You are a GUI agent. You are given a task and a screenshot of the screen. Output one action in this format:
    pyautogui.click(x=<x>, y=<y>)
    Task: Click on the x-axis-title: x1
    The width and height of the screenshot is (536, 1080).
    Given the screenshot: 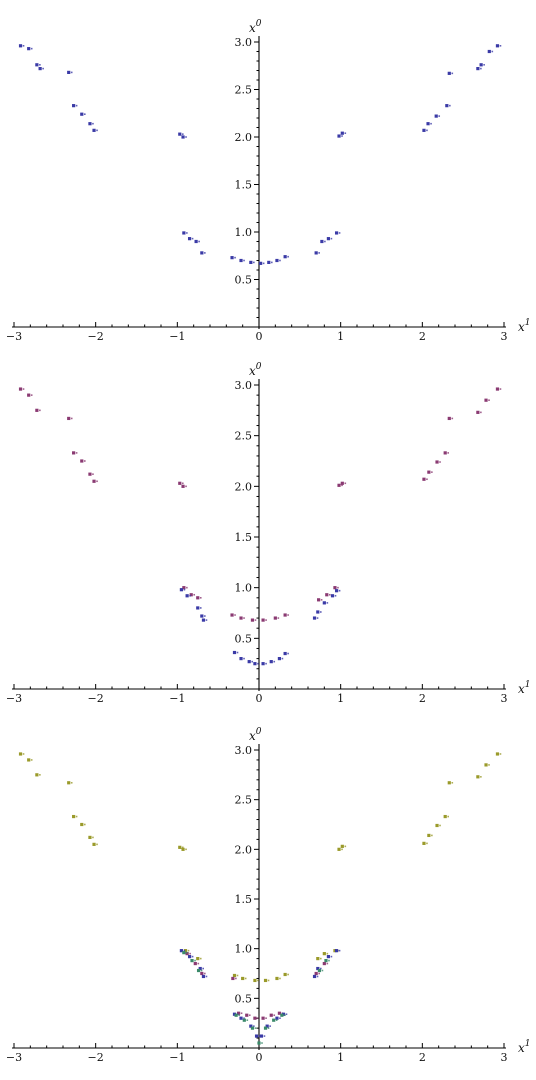 What is the action you would take?
    pyautogui.click(x=524, y=326)
    